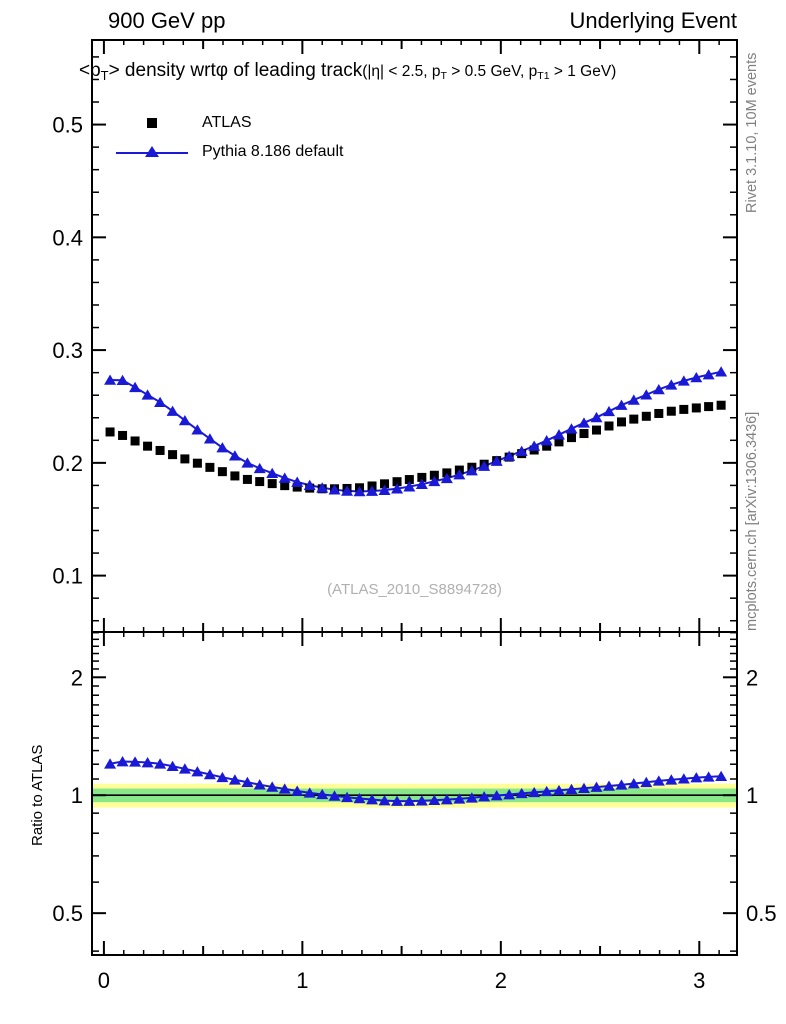 Image resolution: width=786 pixels, height=1024 pixels. I want to click on legend-label-pythia: Pythia 8.186 default, so click(273, 151).